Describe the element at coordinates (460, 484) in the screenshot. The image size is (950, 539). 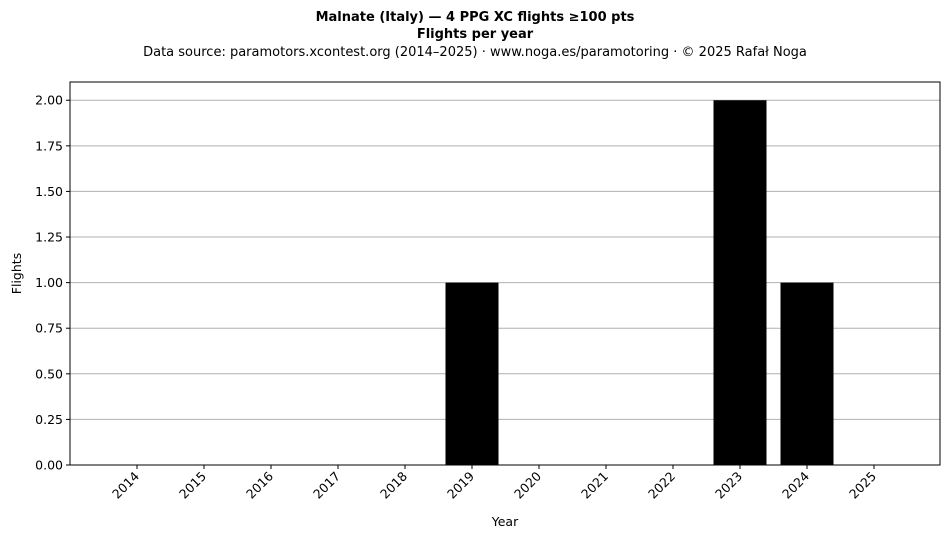
I see `x-tick-label: 2019` at that location.